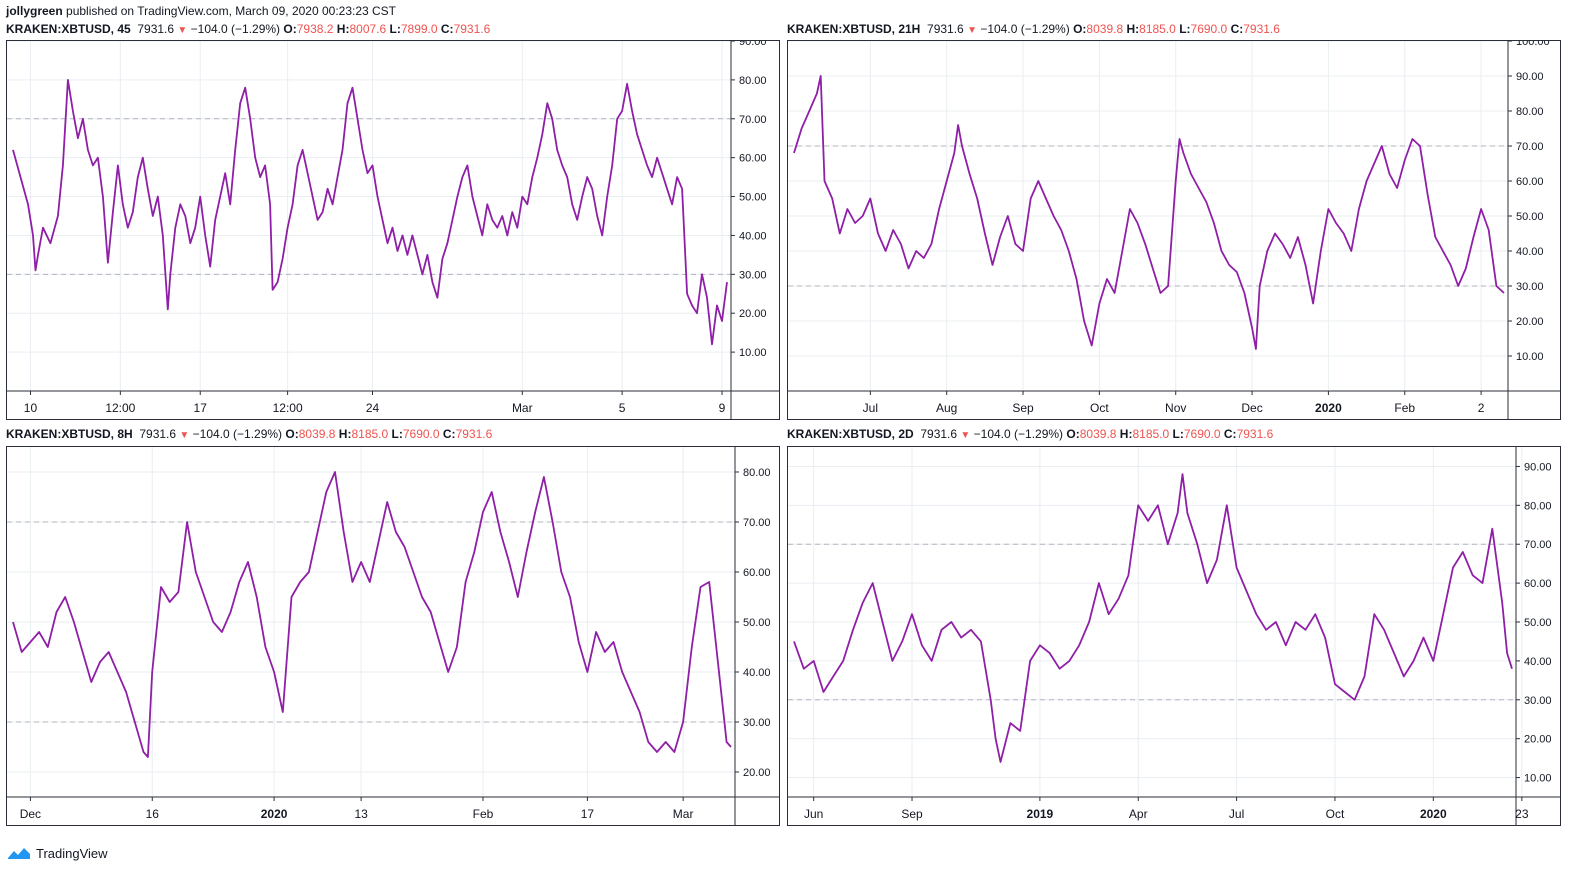  What do you see at coordinates (1040, 814) in the screenshot?
I see `x-tick-label: 2019` at bounding box center [1040, 814].